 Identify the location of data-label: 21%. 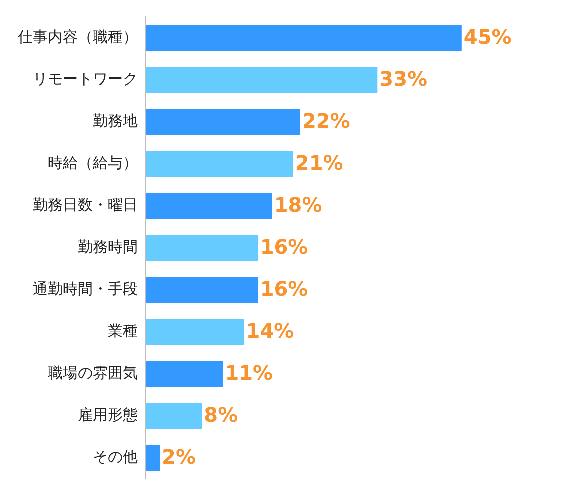
(319, 163).